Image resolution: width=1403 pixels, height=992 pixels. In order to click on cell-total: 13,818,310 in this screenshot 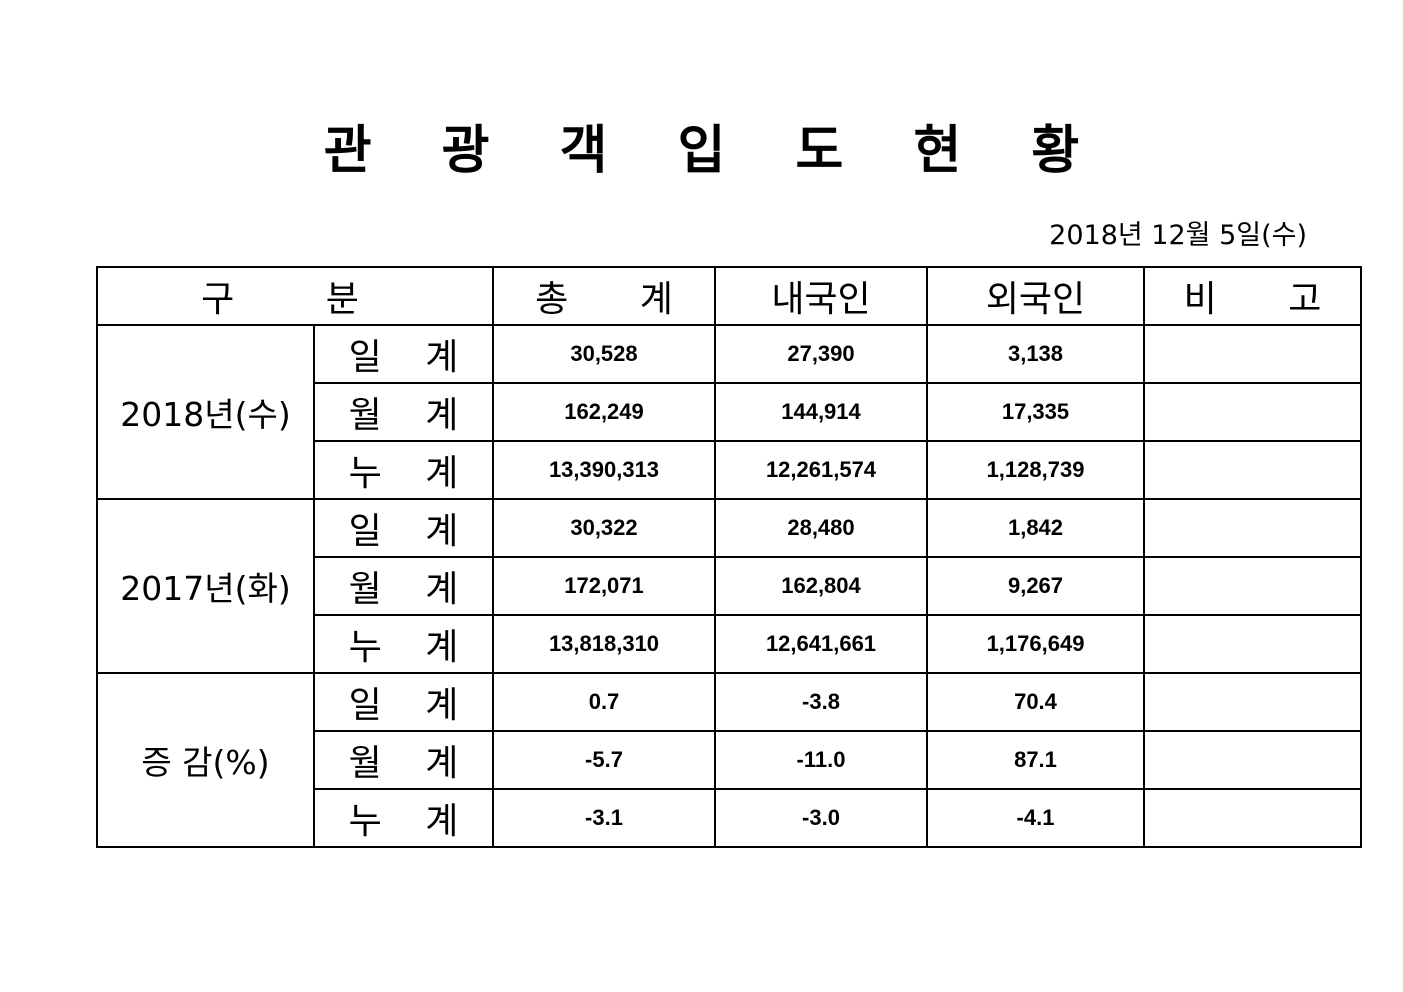, I will do `click(604, 644)`.